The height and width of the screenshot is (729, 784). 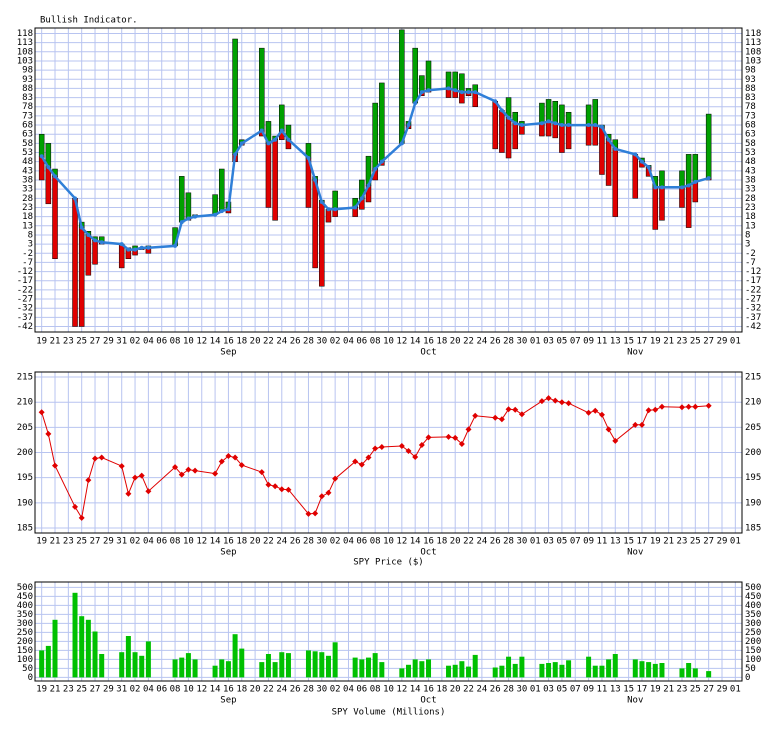 What do you see at coordinates (25, 52) in the screenshot?
I see `y-tick-label: 108` at bounding box center [25, 52].